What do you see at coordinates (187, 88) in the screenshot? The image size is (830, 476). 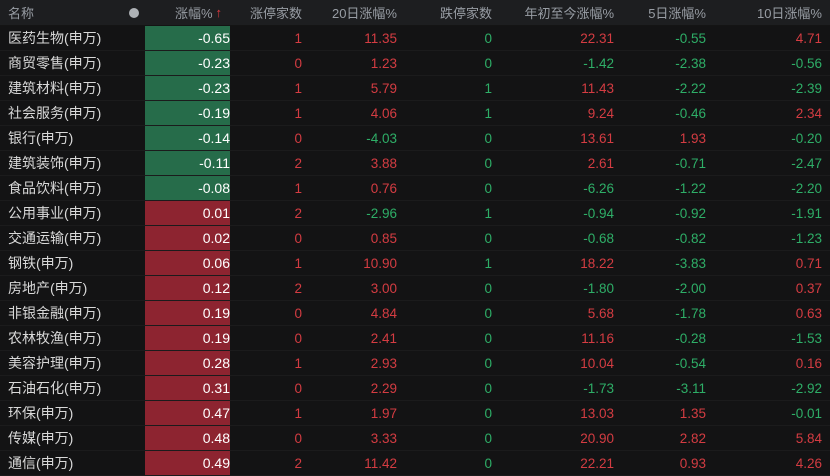 I see `change-cell: -0.23` at bounding box center [187, 88].